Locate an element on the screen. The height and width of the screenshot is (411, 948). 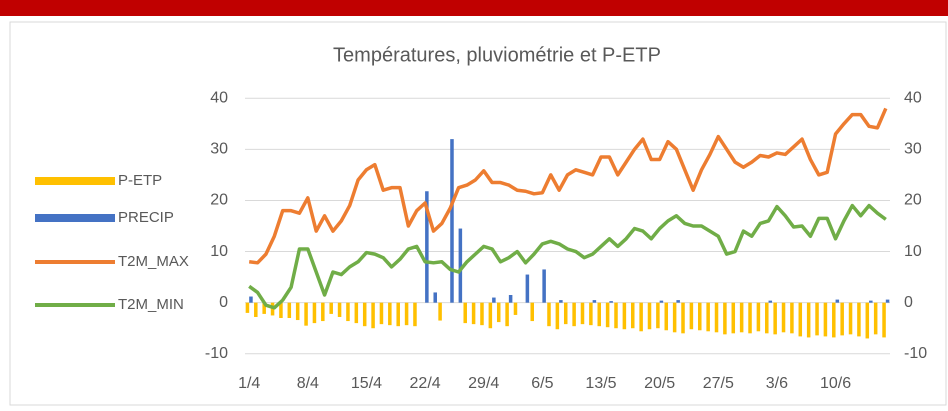
x-tick-label: 10/6 is located at coordinates (835, 383).